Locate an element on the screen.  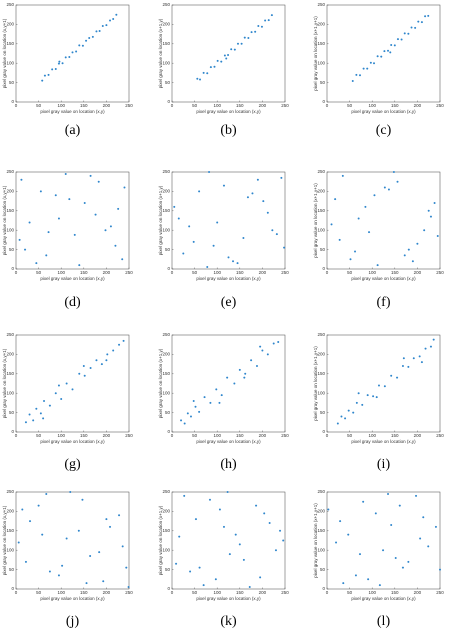
panel-caption: (l) is located at coordinates (384, 621).